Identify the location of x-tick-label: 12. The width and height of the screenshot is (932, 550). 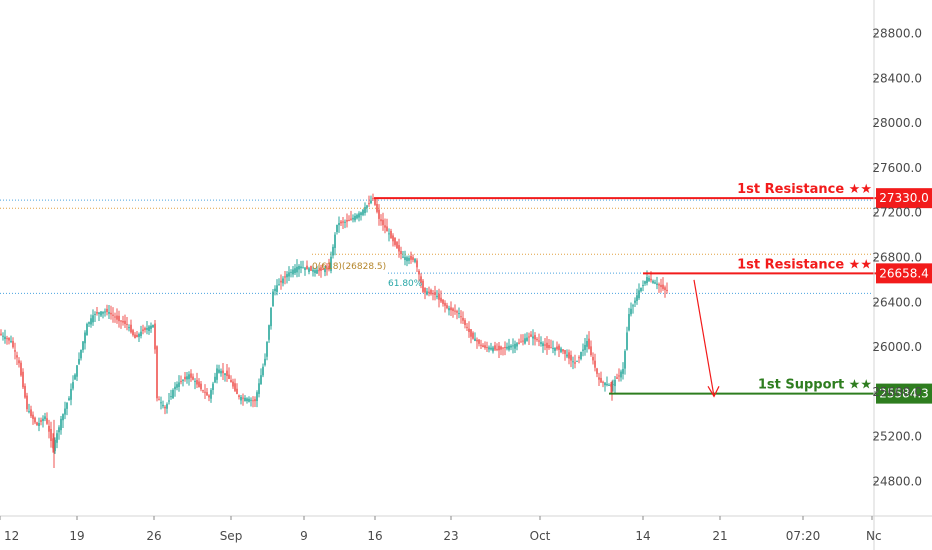
(11, 536).